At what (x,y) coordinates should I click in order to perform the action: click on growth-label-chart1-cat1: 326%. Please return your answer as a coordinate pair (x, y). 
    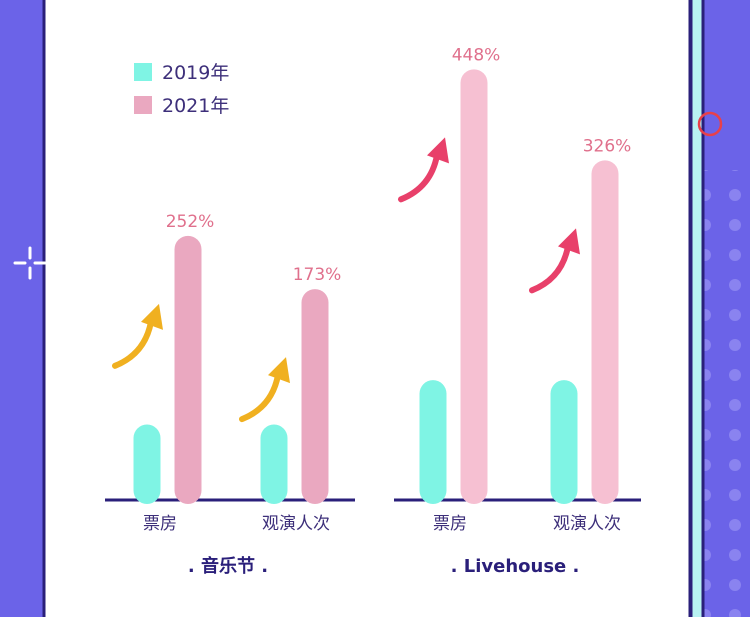
    Looking at the image, I should click on (607, 146).